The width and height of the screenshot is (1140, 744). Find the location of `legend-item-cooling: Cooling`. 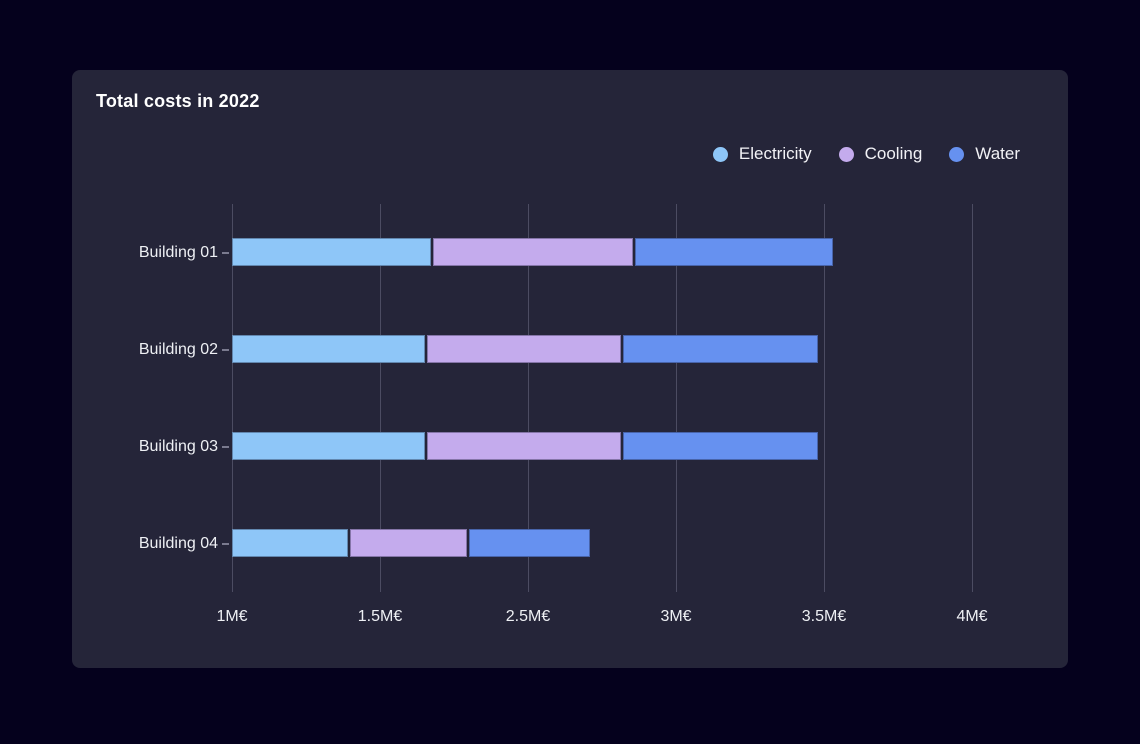

legend-item-cooling: Cooling is located at coordinates (880, 154).